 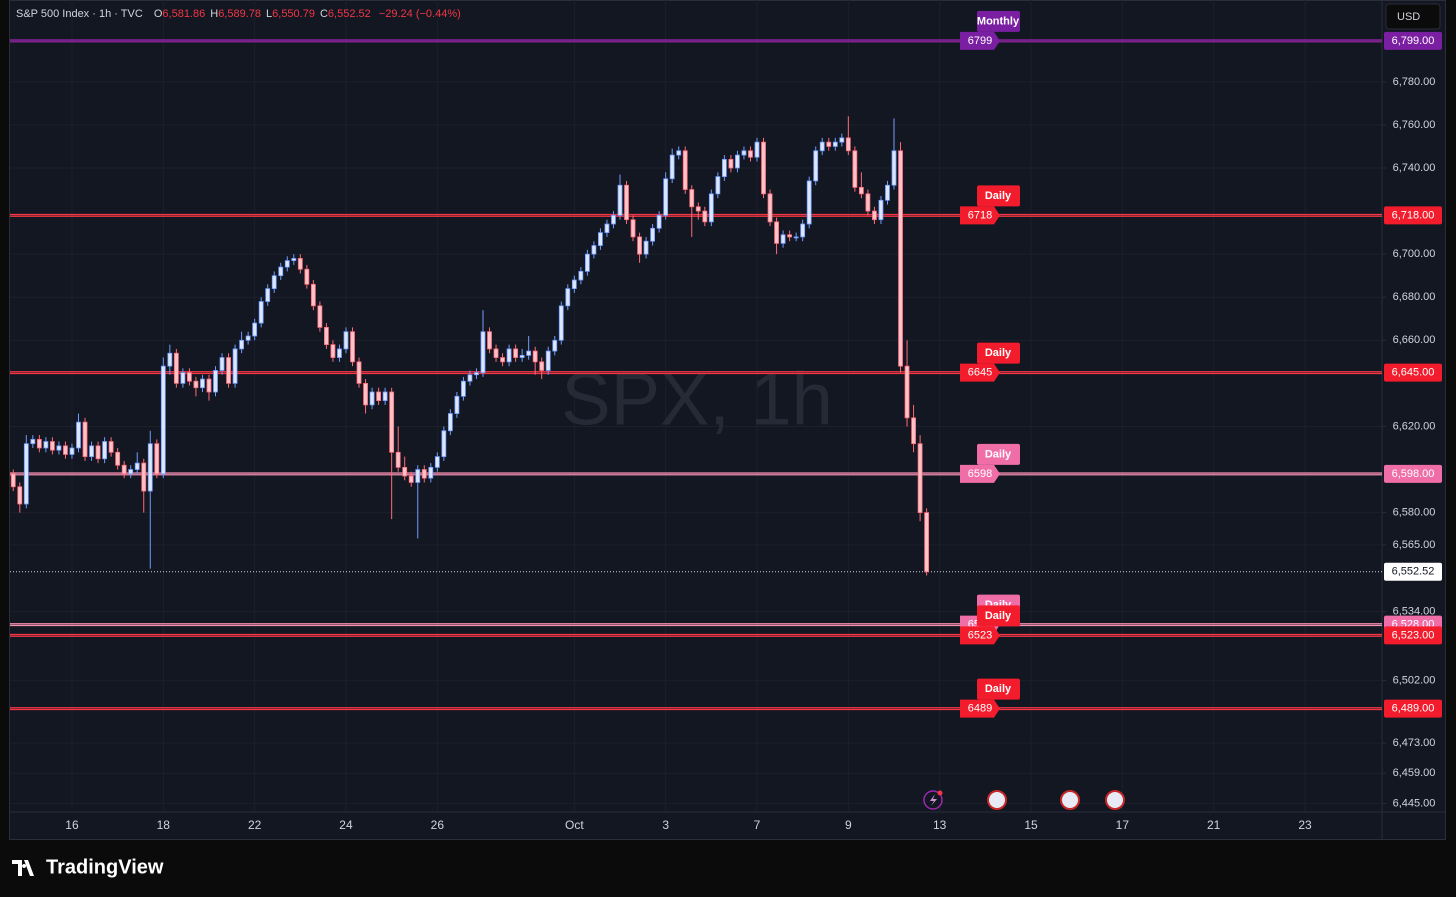 What do you see at coordinates (1414, 297) in the screenshot?
I see `y-tick-label: 6,680.00` at bounding box center [1414, 297].